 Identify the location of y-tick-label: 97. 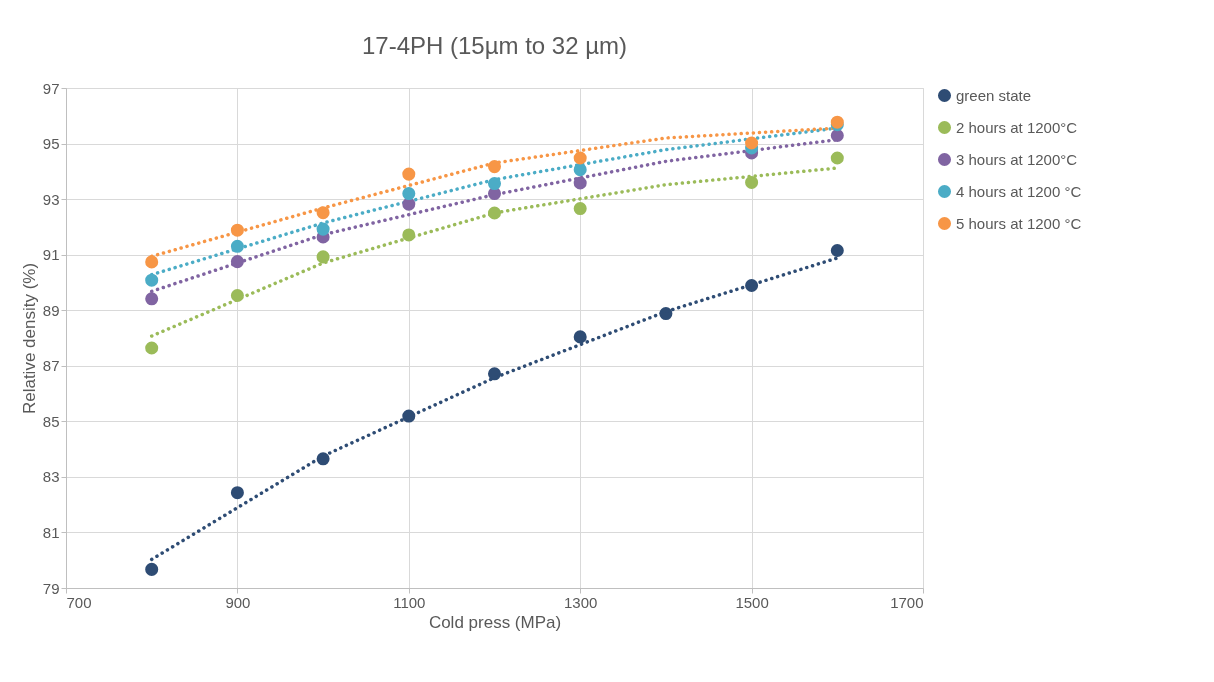
(51, 88).